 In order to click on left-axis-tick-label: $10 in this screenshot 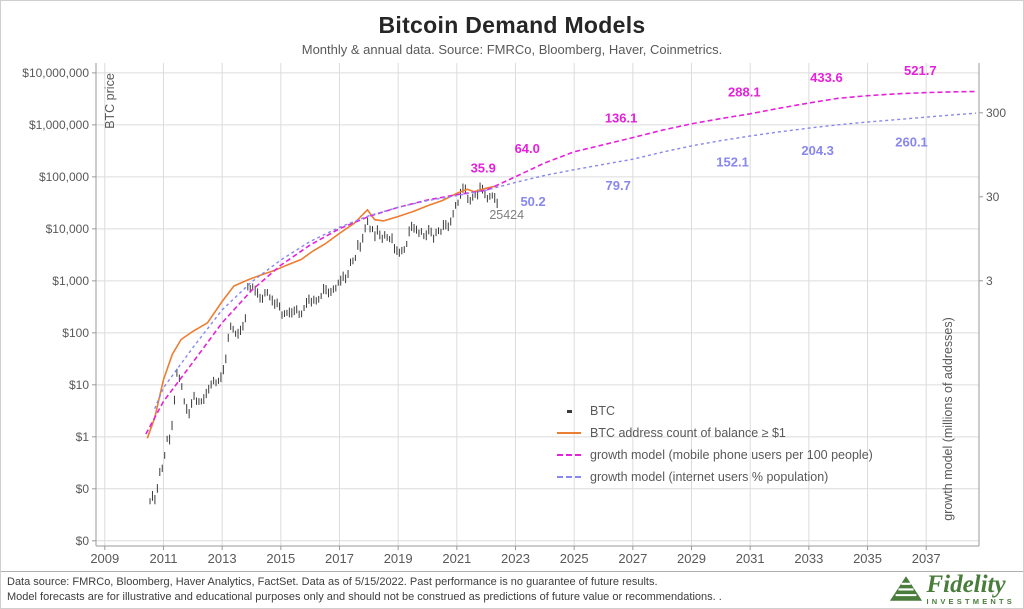, I will do `click(79, 385)`.